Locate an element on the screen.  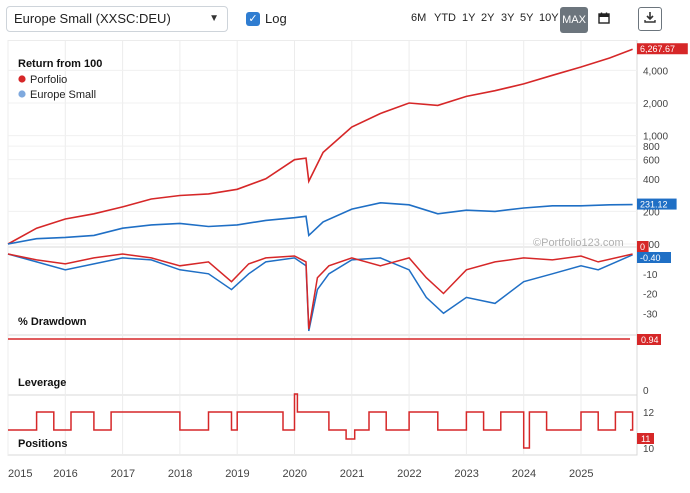
last-value-badge: 6,267.67 is located at coordinates (662, 49).